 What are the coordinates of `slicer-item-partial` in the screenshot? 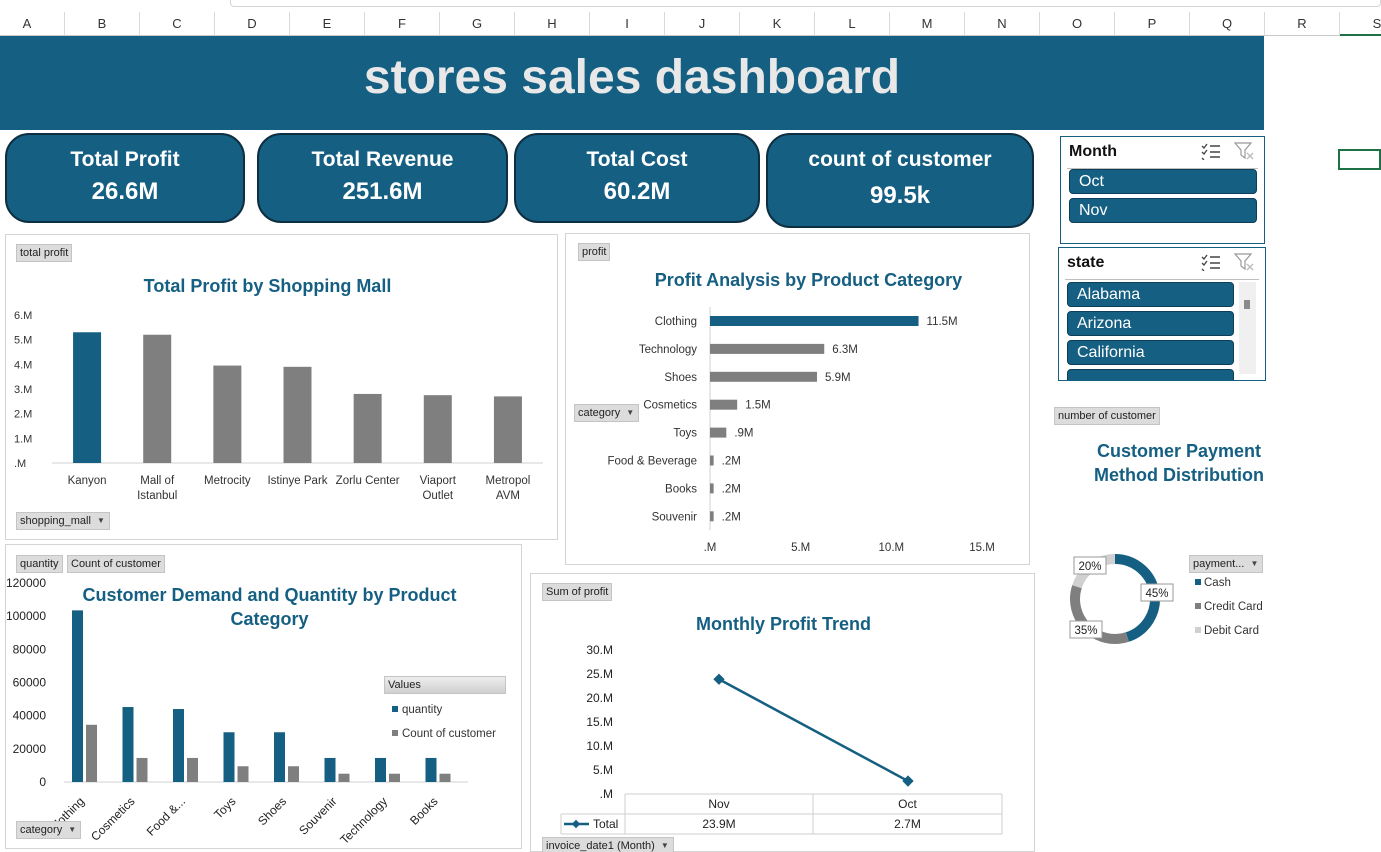 It's located at (1150, 374).